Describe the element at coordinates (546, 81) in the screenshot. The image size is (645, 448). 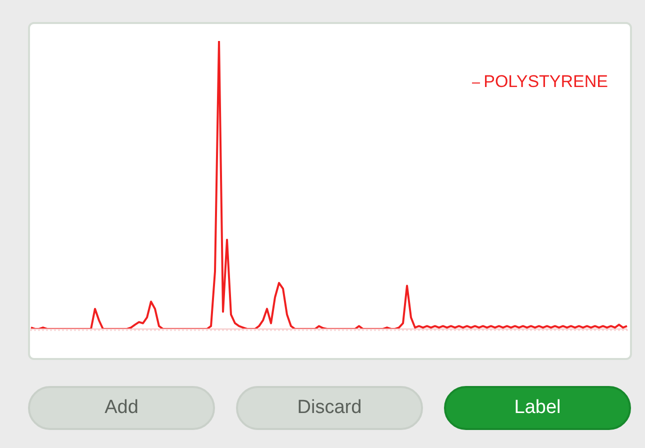
I see `legend-label: POLYSTYRENE` at that location.